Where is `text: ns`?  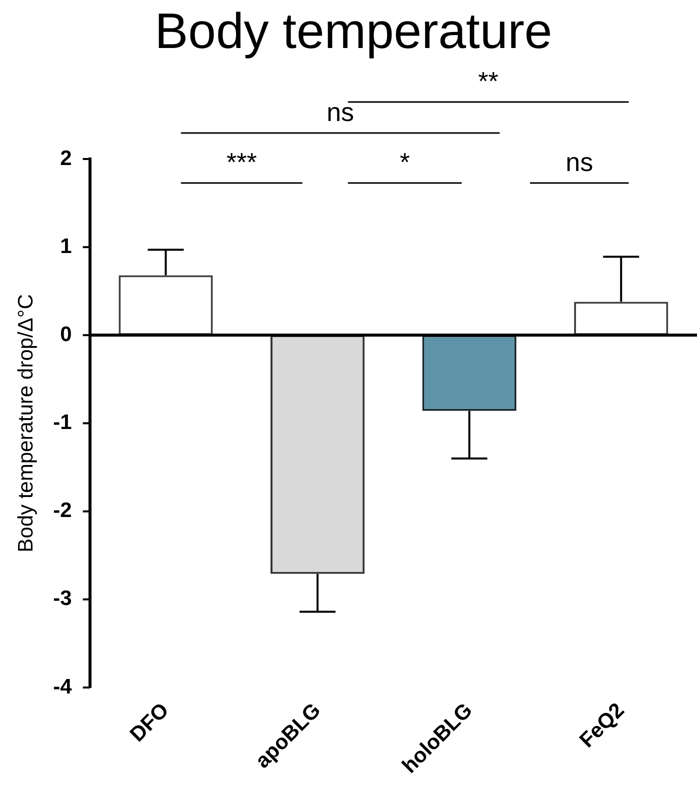
text: ns is located at coordinates (340, 112).